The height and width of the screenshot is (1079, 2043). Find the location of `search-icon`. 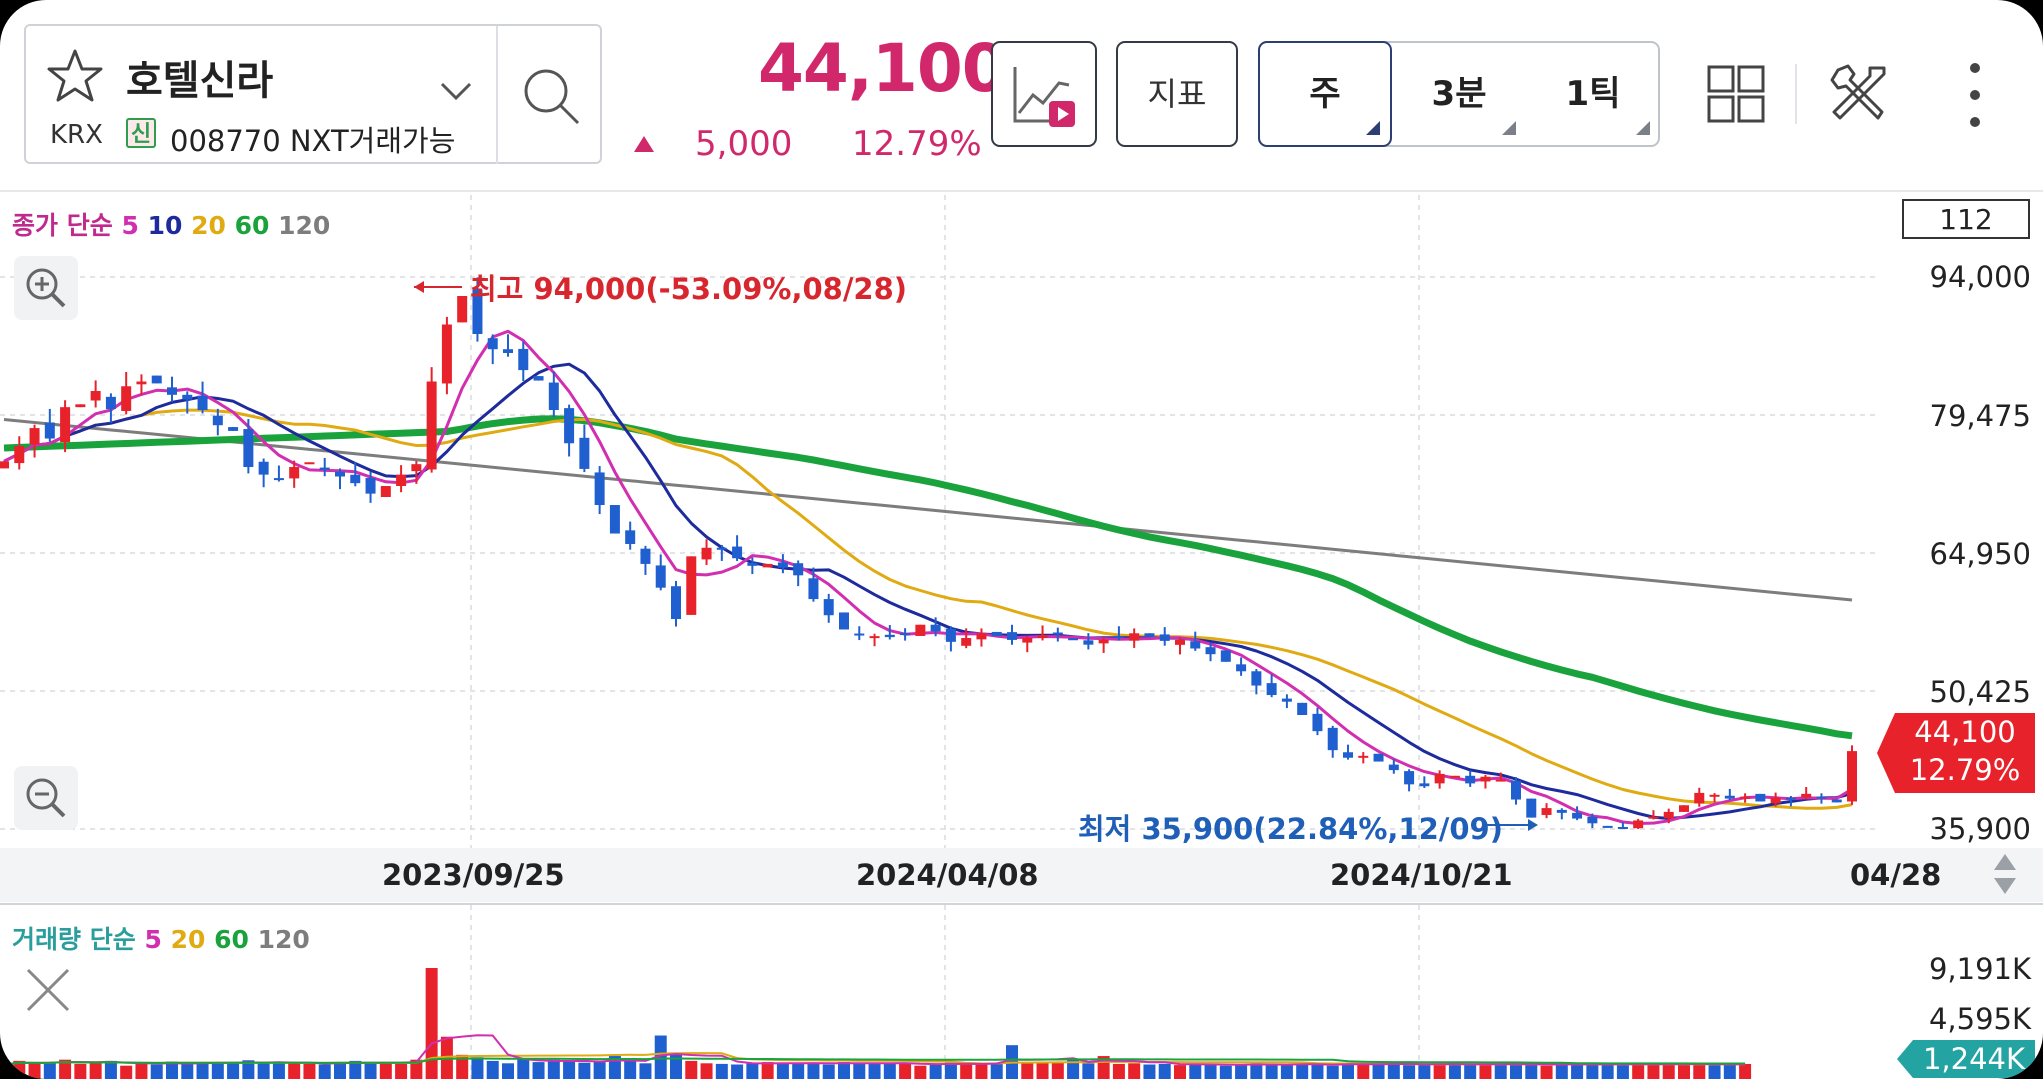

search-icon is located at coordinates (551, 96).